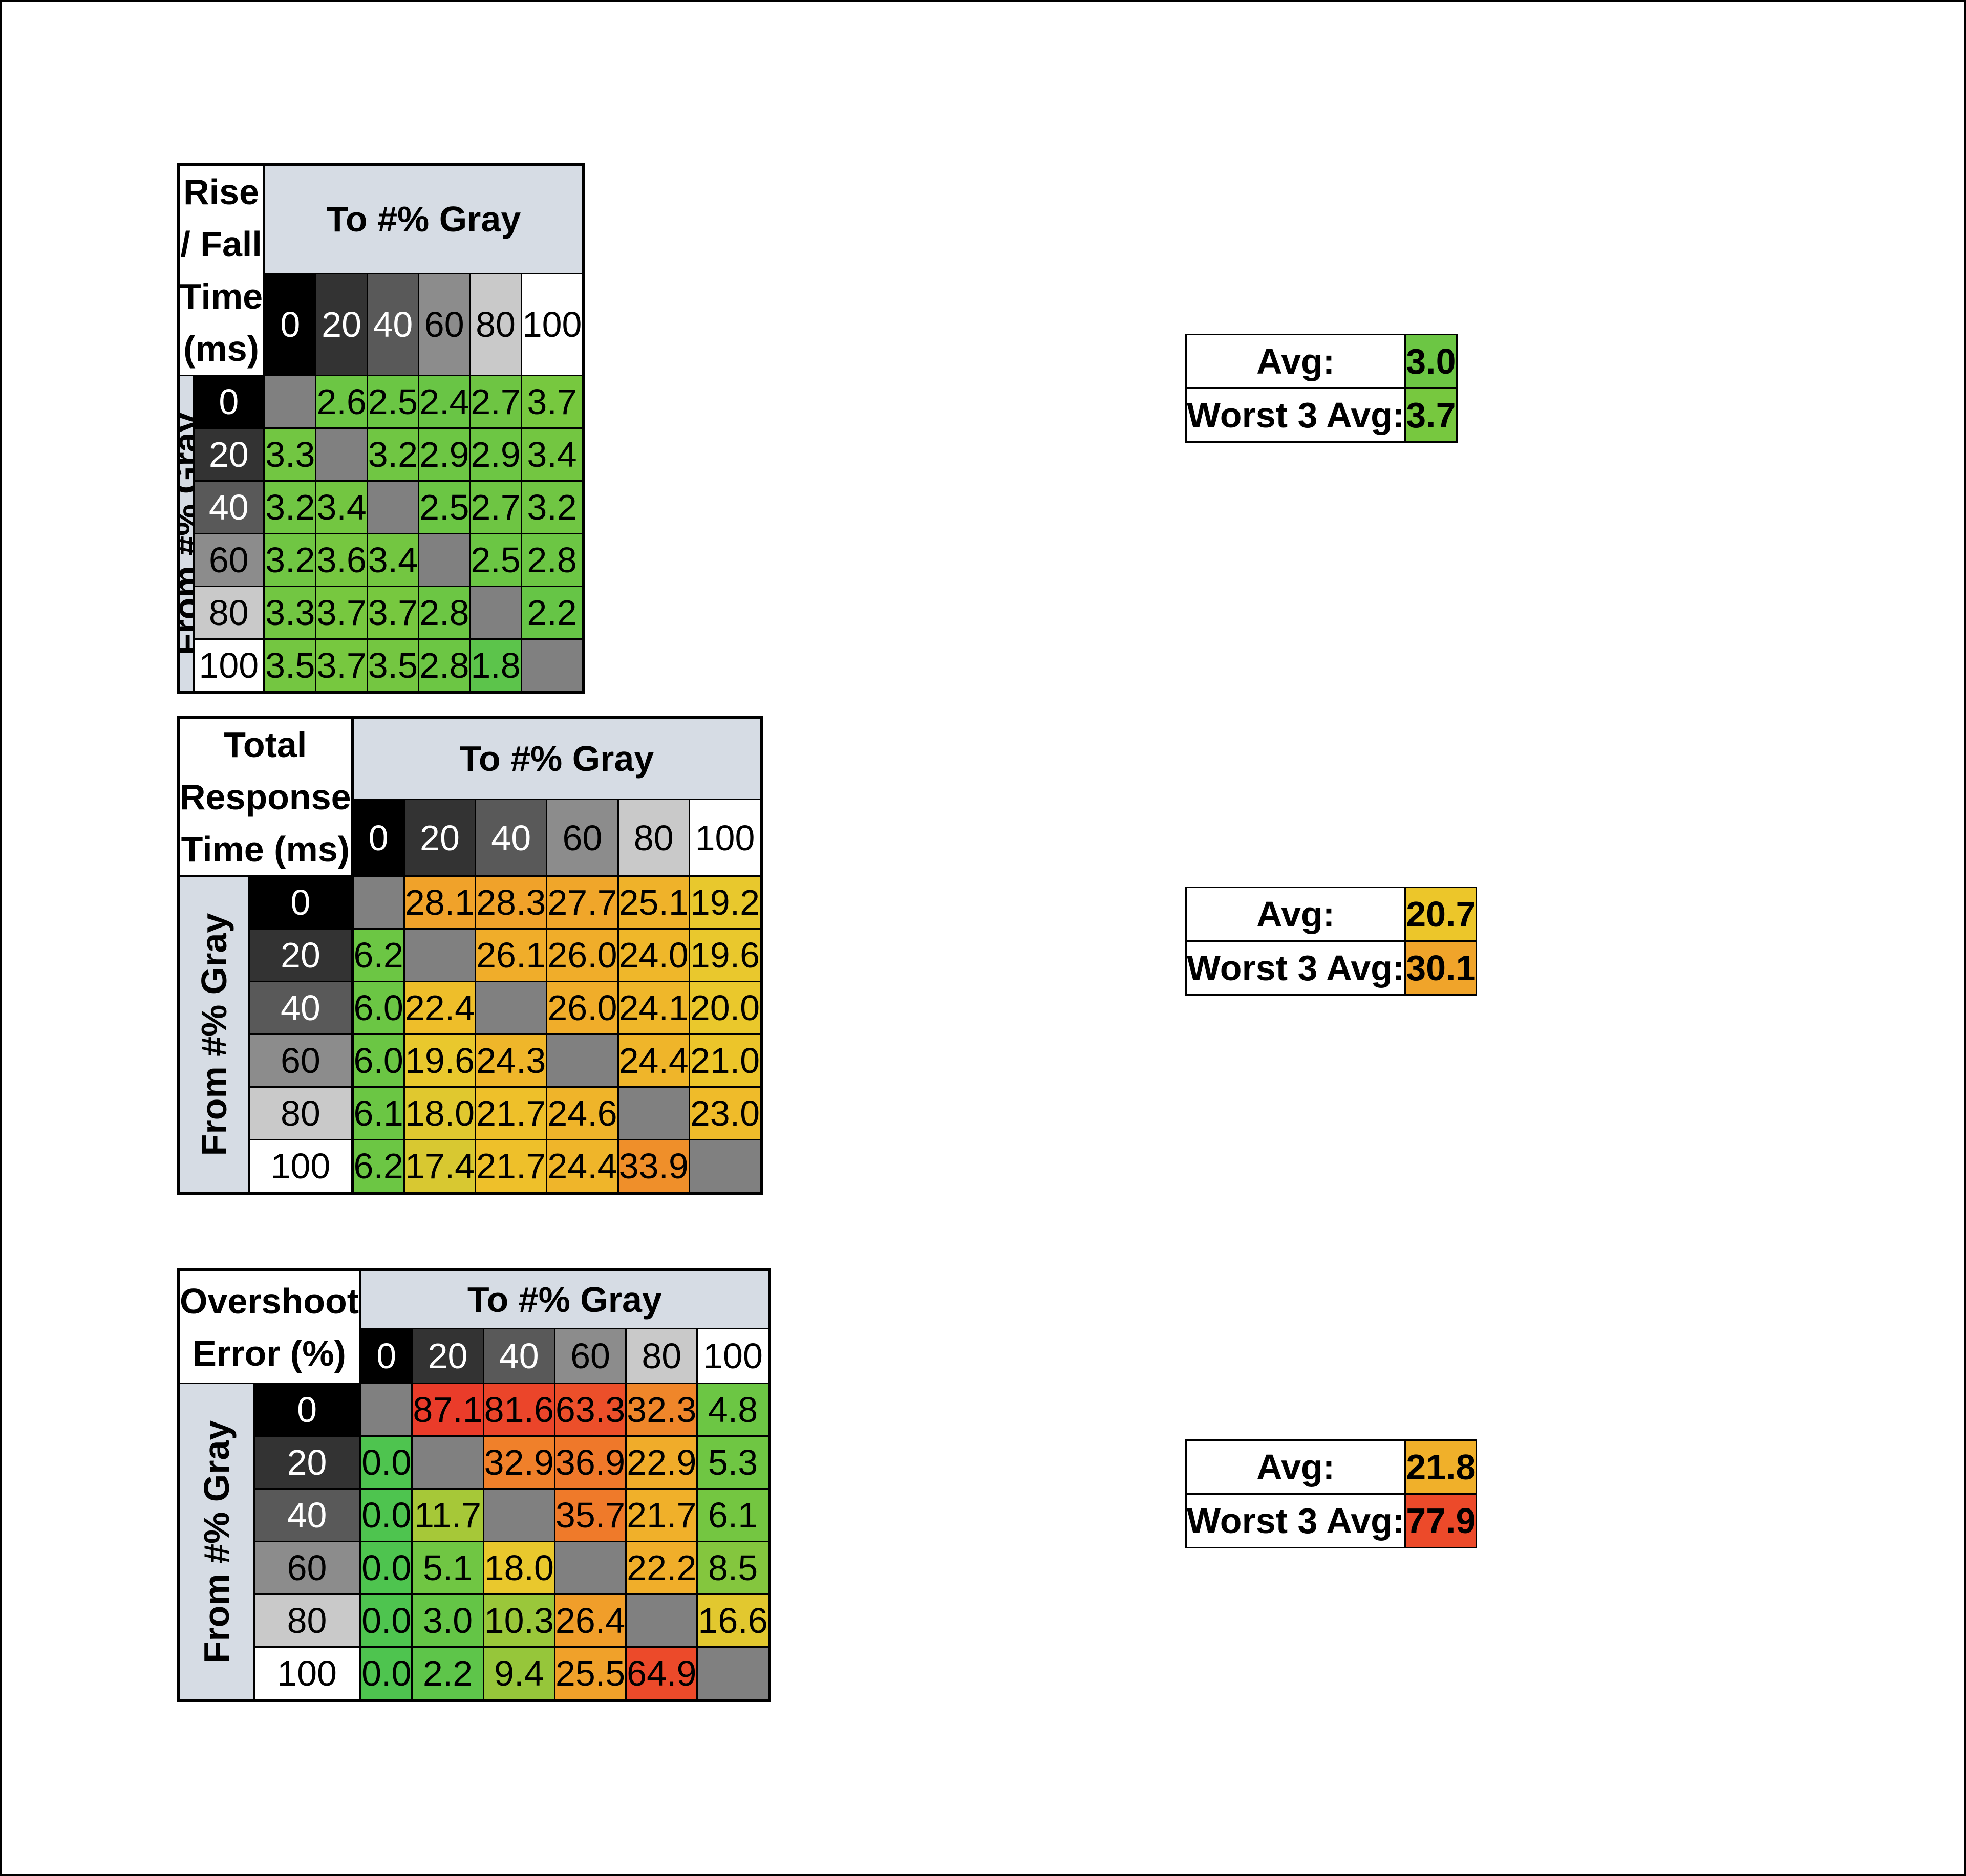  What do you see at coordinates (661, 1463) in the screenshot?
I see `data-cell: 22.9` at bounding box center [661, 1463].